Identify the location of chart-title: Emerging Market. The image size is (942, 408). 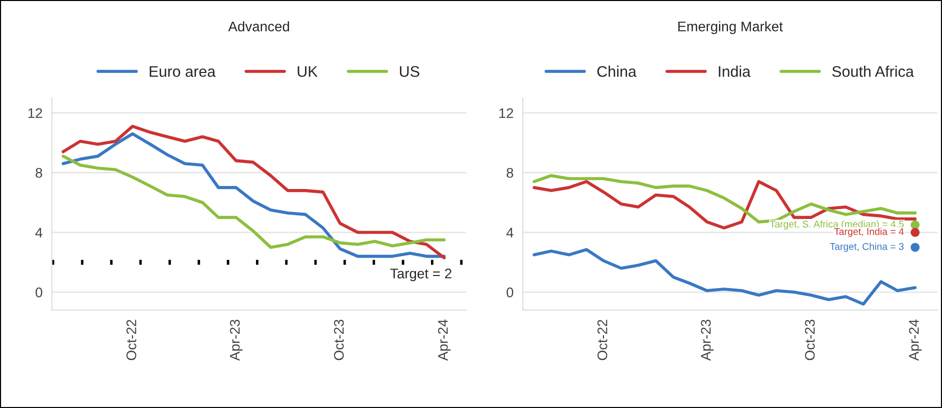
(730, 27).